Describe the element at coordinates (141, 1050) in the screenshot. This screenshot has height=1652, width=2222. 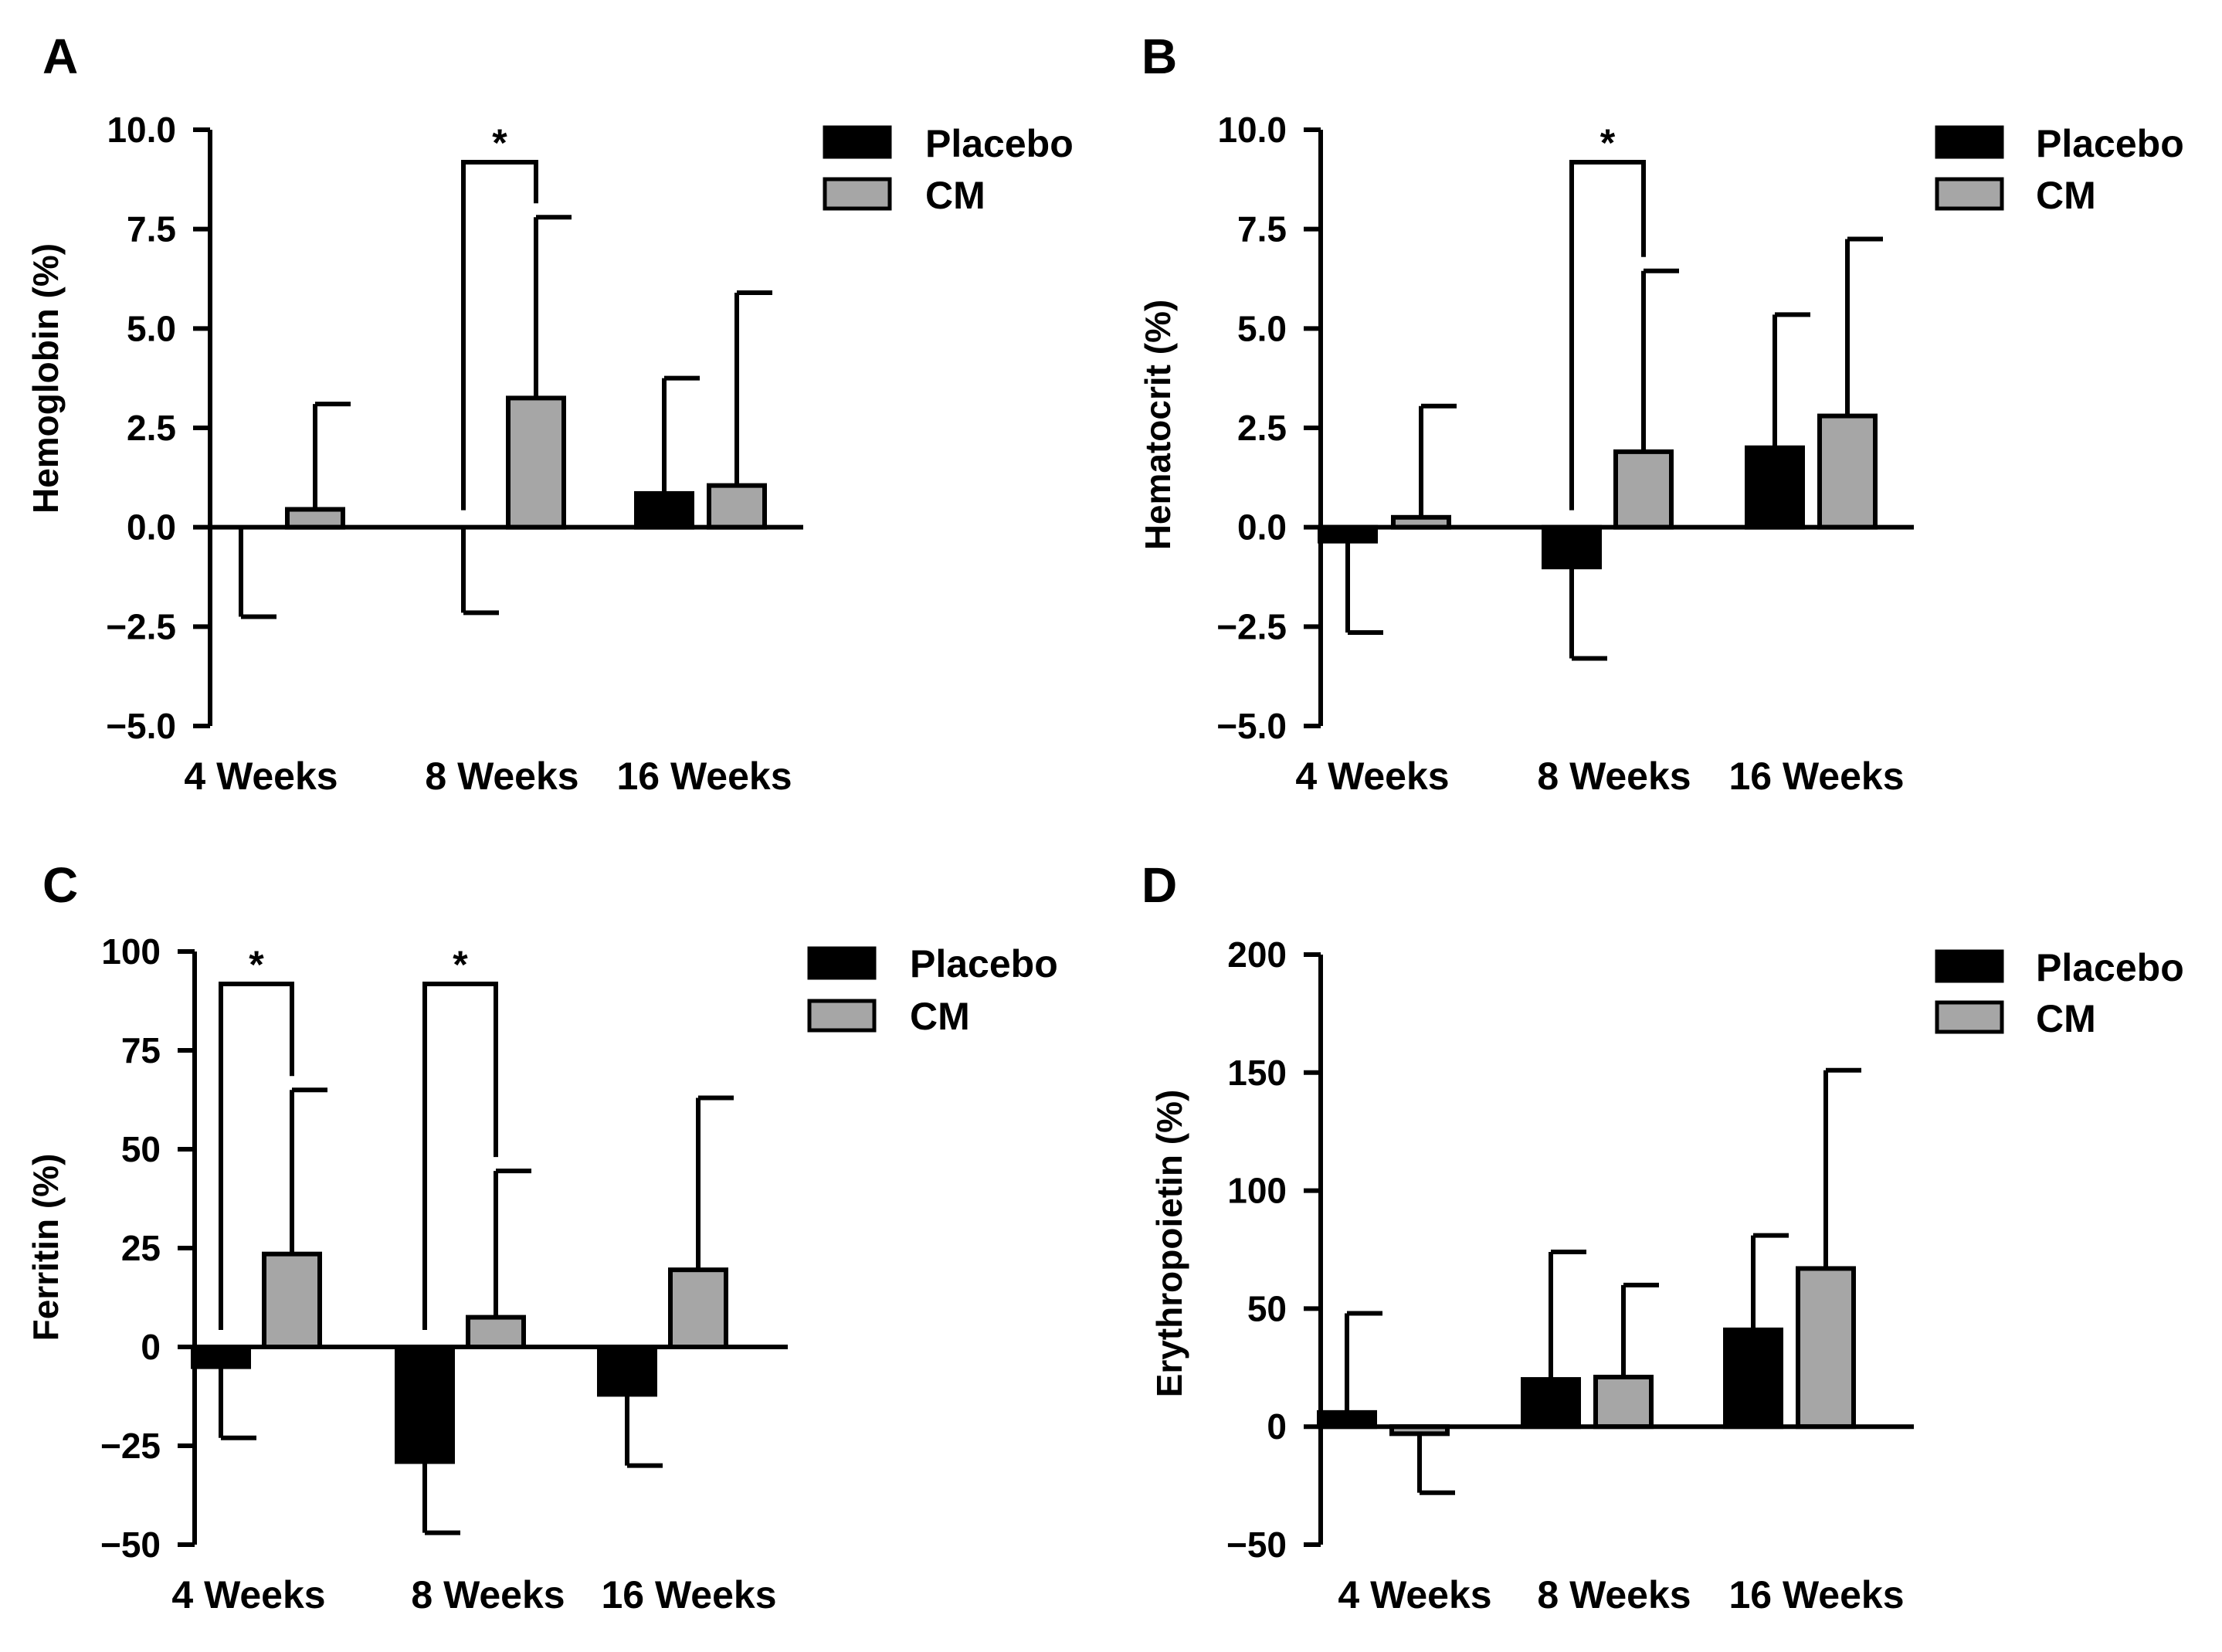
I see `panel-c-y-tick-label: 75` at that location.